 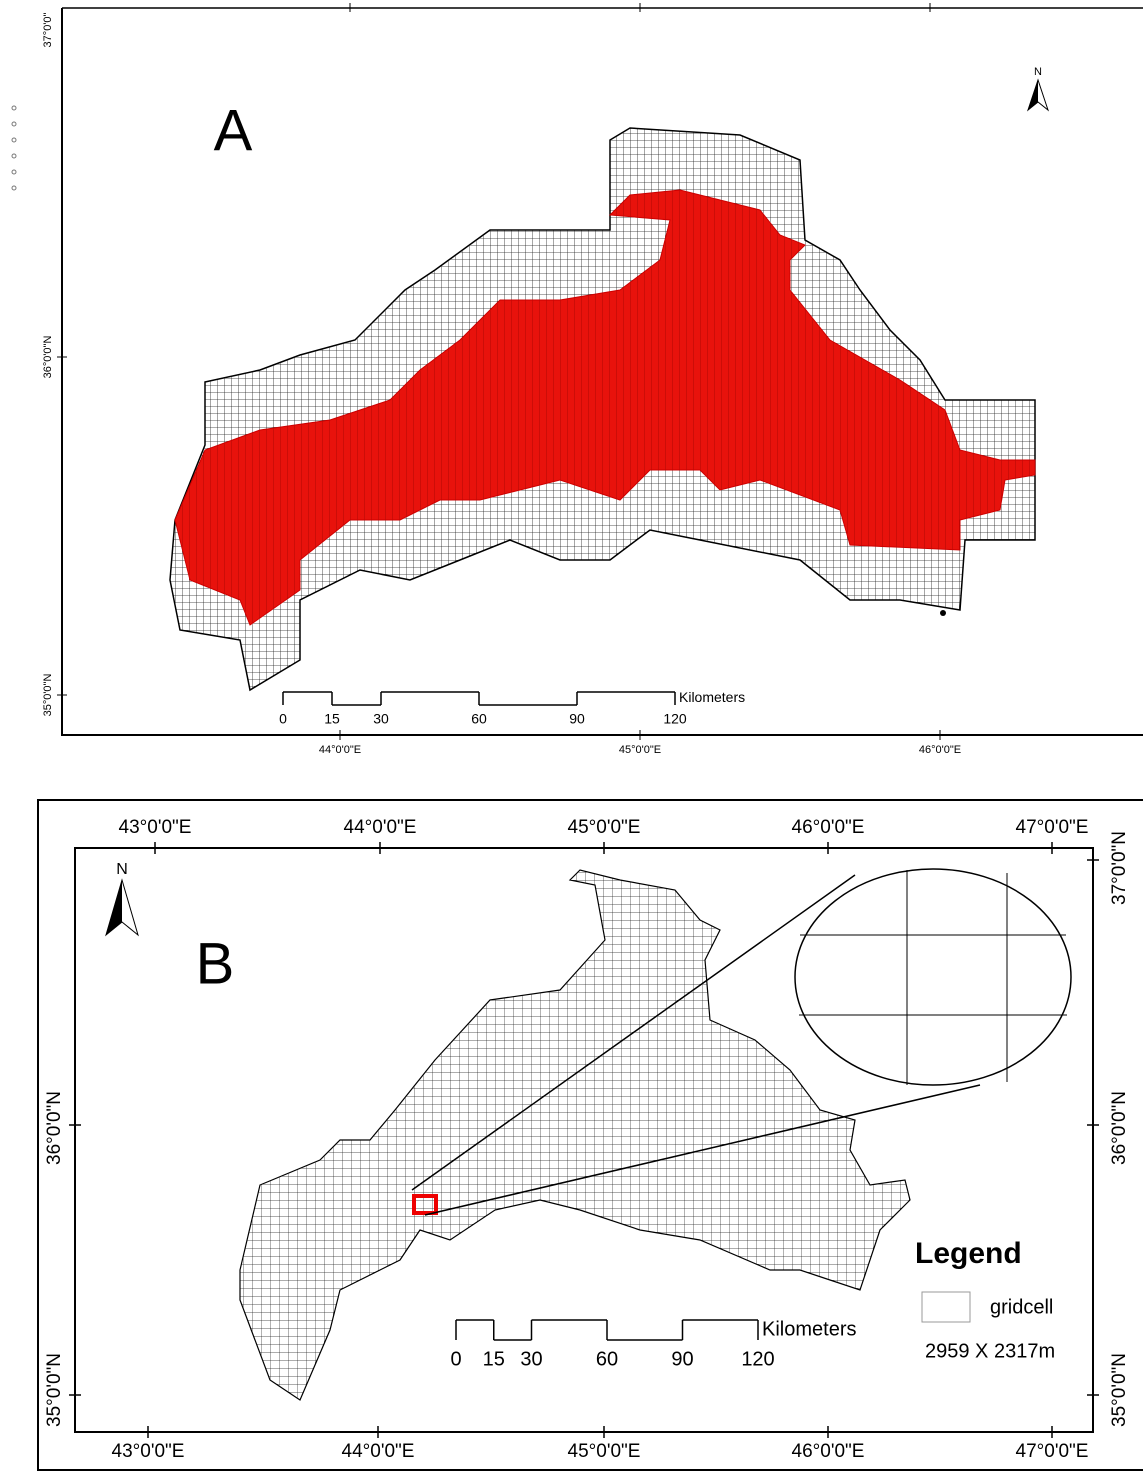 What do you see at coordinates (14, 148) in the screenshot?
I see `side-dots` at bounding box center [14, 148].